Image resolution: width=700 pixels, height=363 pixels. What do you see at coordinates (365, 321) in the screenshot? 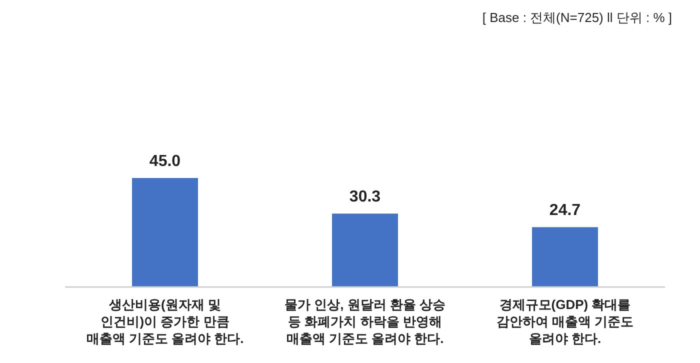
I see `x-tick-label: 물가 인상, 원달러 환율 상승 등 화폐가치 하락을 반영해 매출액 기준도 올려야 한다.` at bounding box center [365, 321].